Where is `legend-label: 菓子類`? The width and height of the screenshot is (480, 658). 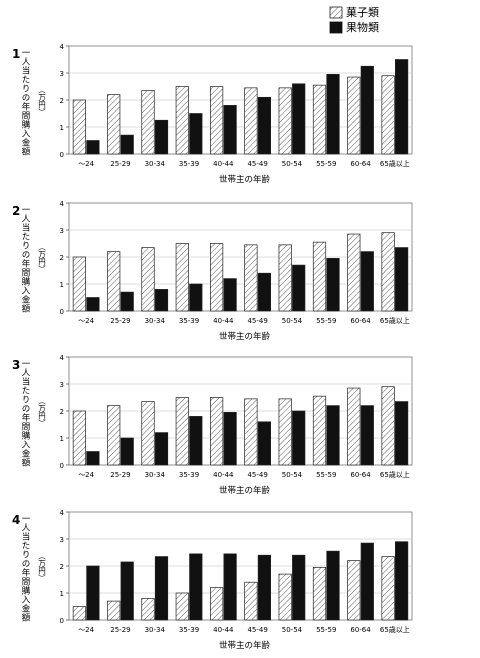 legend-label: 菓子類 is located at coordinates (362, 12).